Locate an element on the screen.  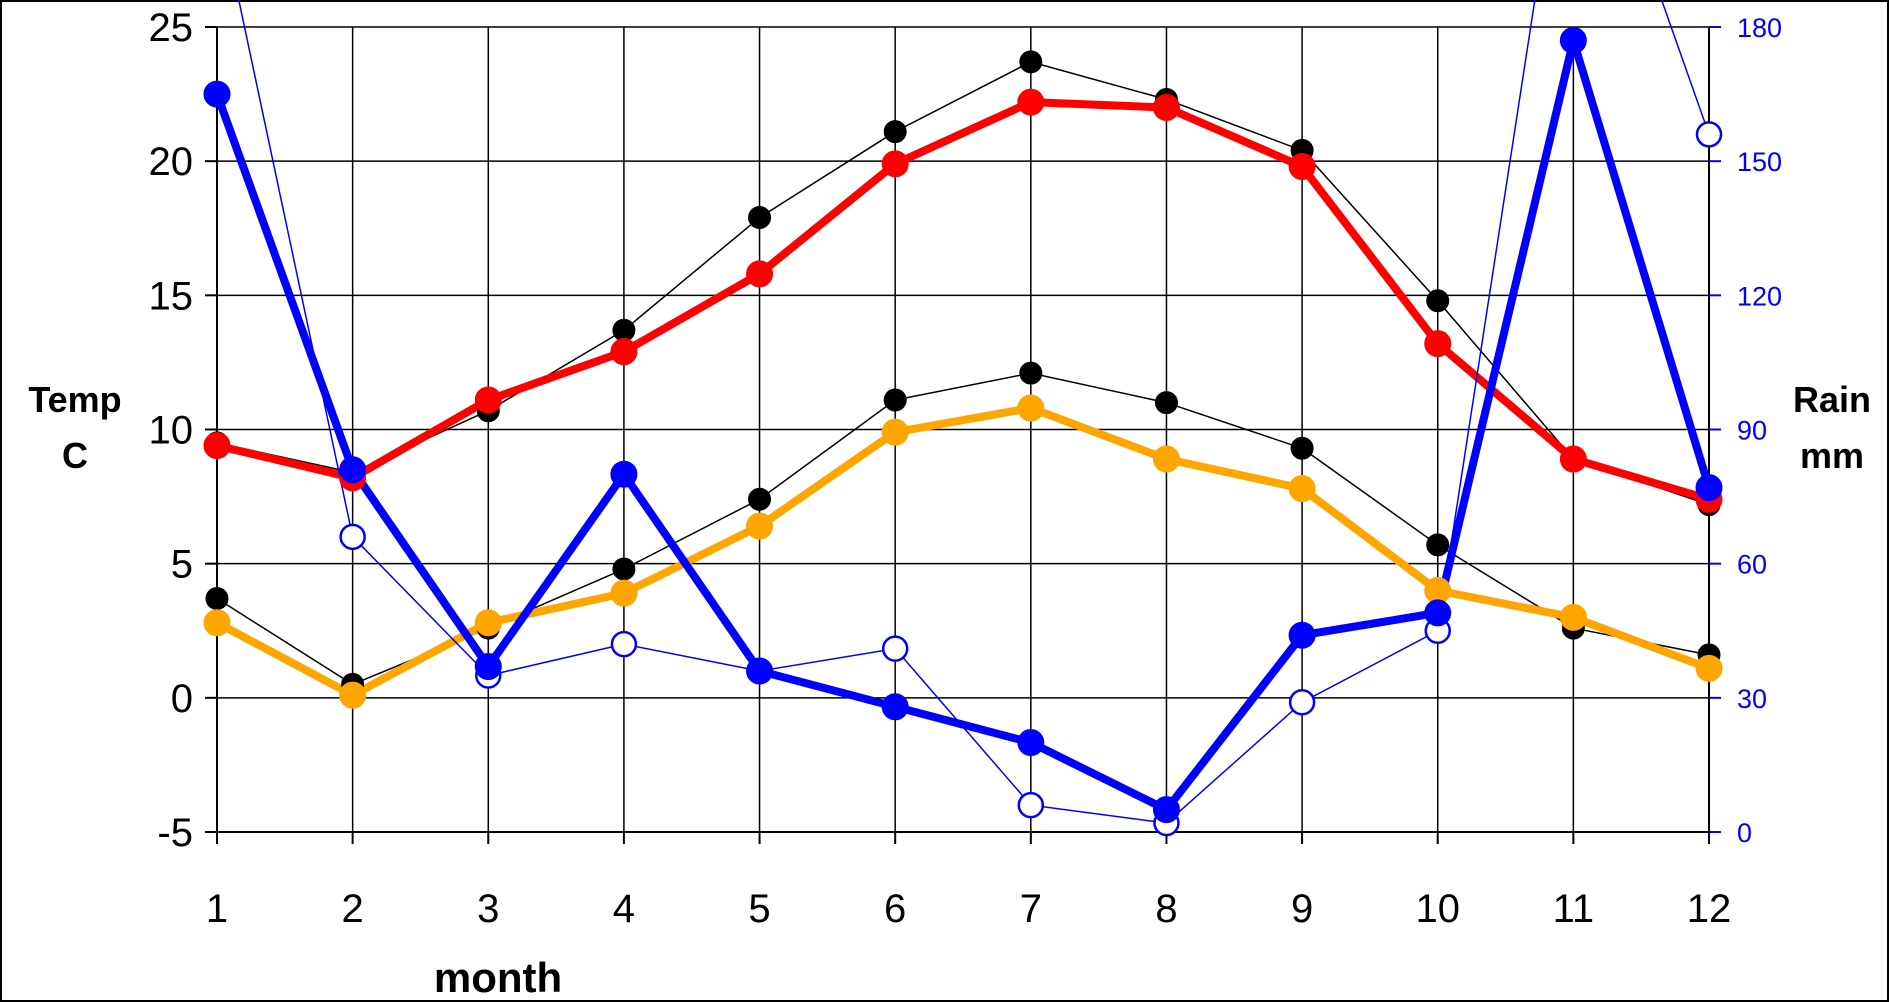
x-tick-label: 11 is located at coordinates (1574, 909).